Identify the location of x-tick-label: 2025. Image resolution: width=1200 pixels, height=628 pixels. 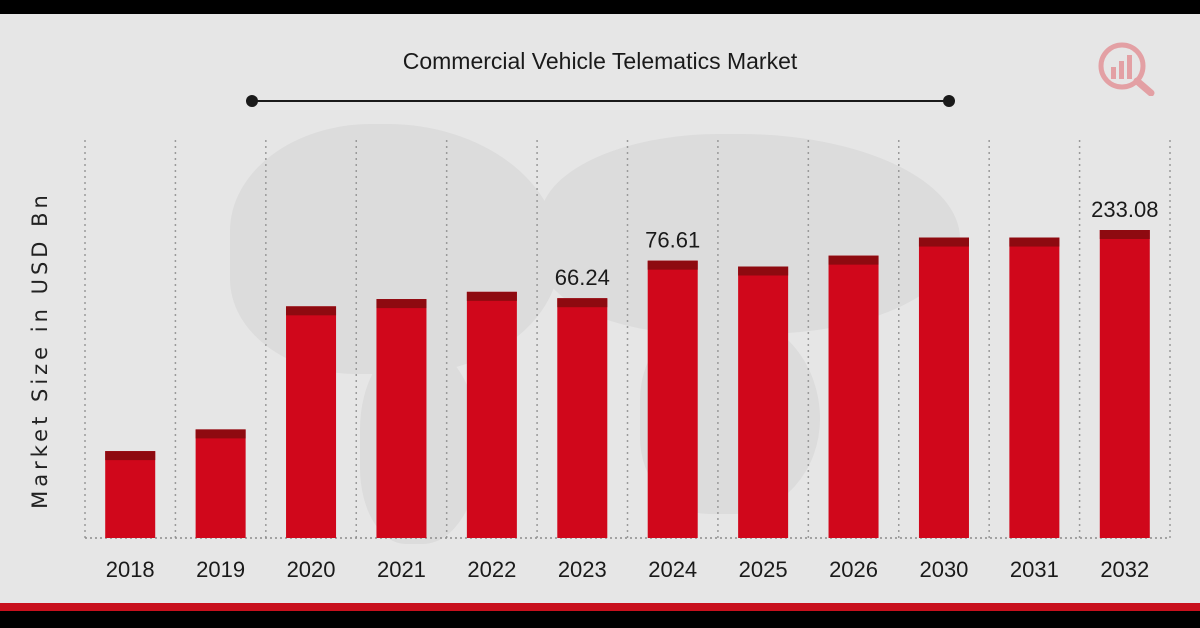
(763, 569).